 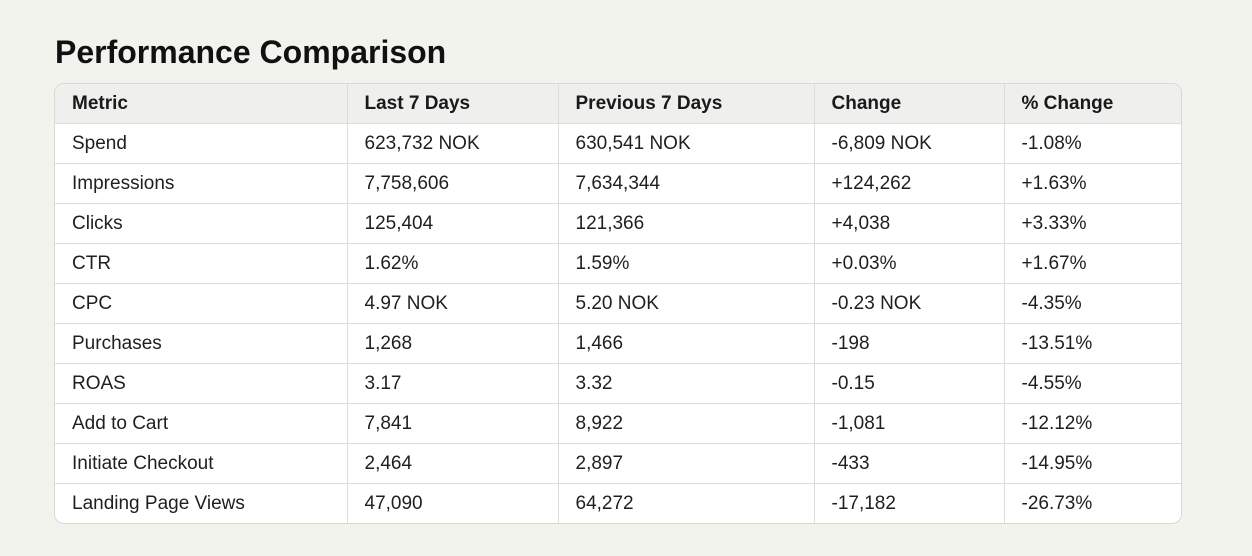 I want to click on last-7-days-cell: 3.17, so click(x=453, y=383).